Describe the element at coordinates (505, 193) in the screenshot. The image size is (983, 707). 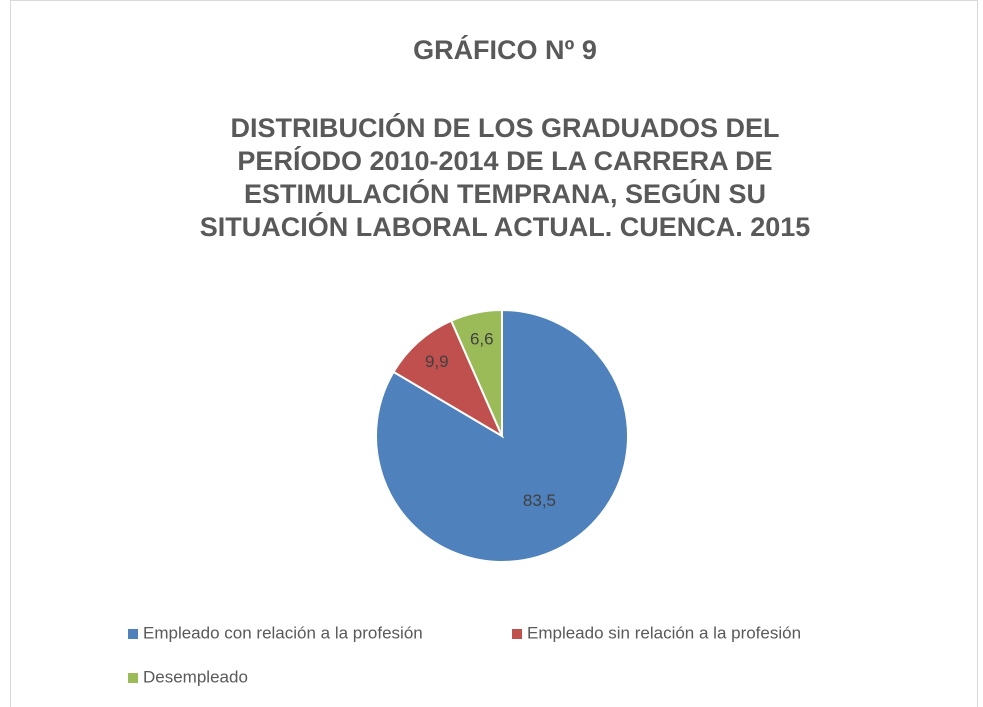
I see `chart-subtitle: ESTIMULACIÓN TEMPRANA, SEGÚN SU` at that location.